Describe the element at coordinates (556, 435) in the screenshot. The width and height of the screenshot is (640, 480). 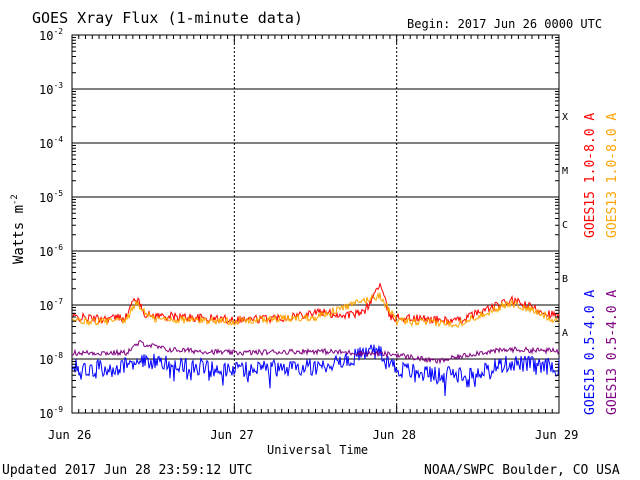
I see `x-tick-label: Jun 29` at that location.